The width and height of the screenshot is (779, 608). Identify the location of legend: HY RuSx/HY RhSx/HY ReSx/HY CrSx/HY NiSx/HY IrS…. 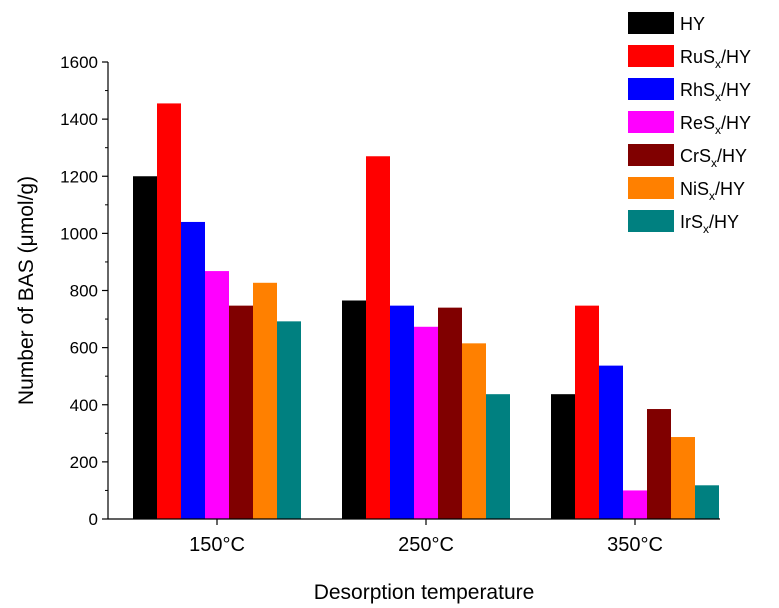
(689, 124).